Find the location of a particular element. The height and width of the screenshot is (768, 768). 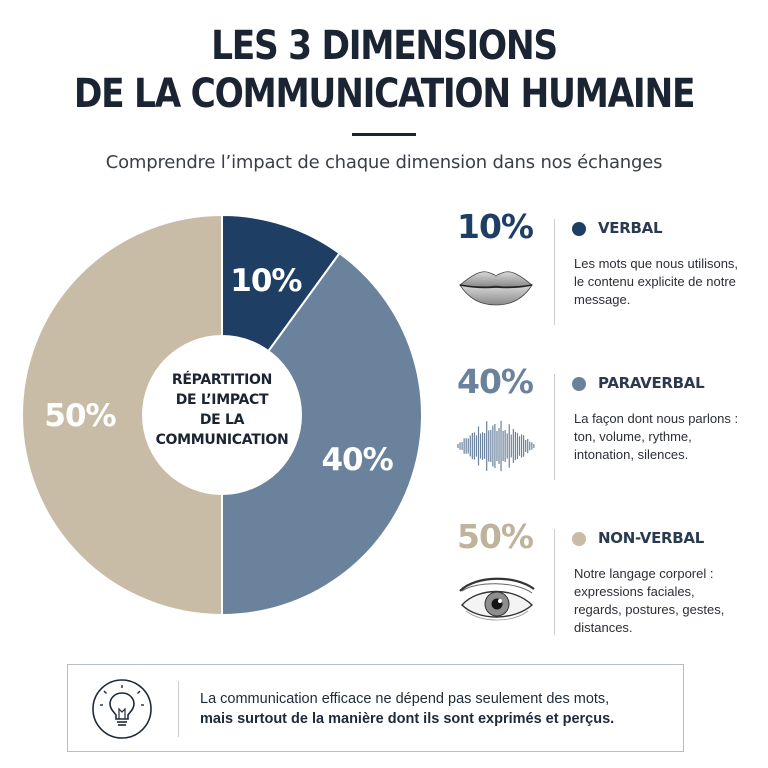

legend-label-paraverbal: PARAVERBAL is located at coordinates (651, 383).